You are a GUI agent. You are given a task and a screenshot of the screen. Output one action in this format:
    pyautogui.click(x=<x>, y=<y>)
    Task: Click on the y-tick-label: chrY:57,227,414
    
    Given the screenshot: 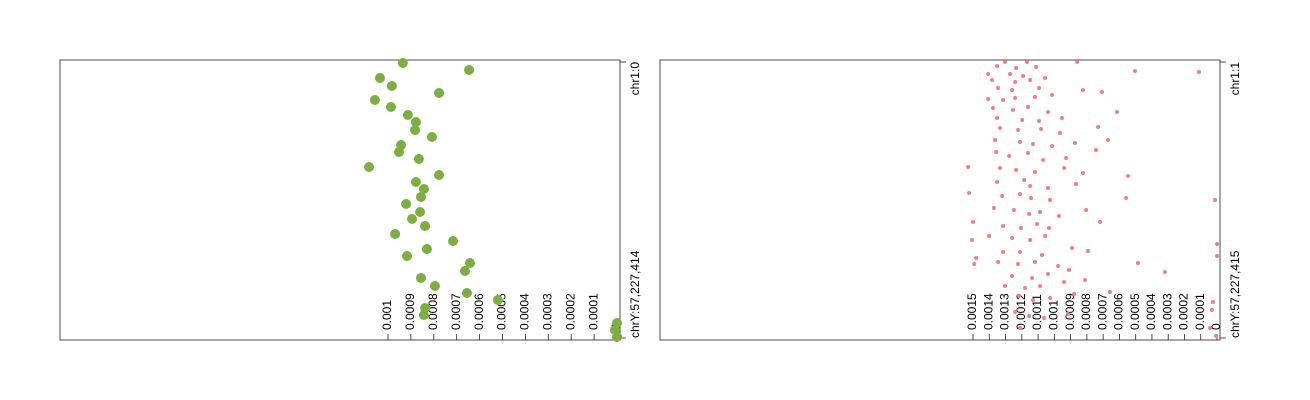 What is the action you would take?
    pyautogui.click(x=635, y=294)
    